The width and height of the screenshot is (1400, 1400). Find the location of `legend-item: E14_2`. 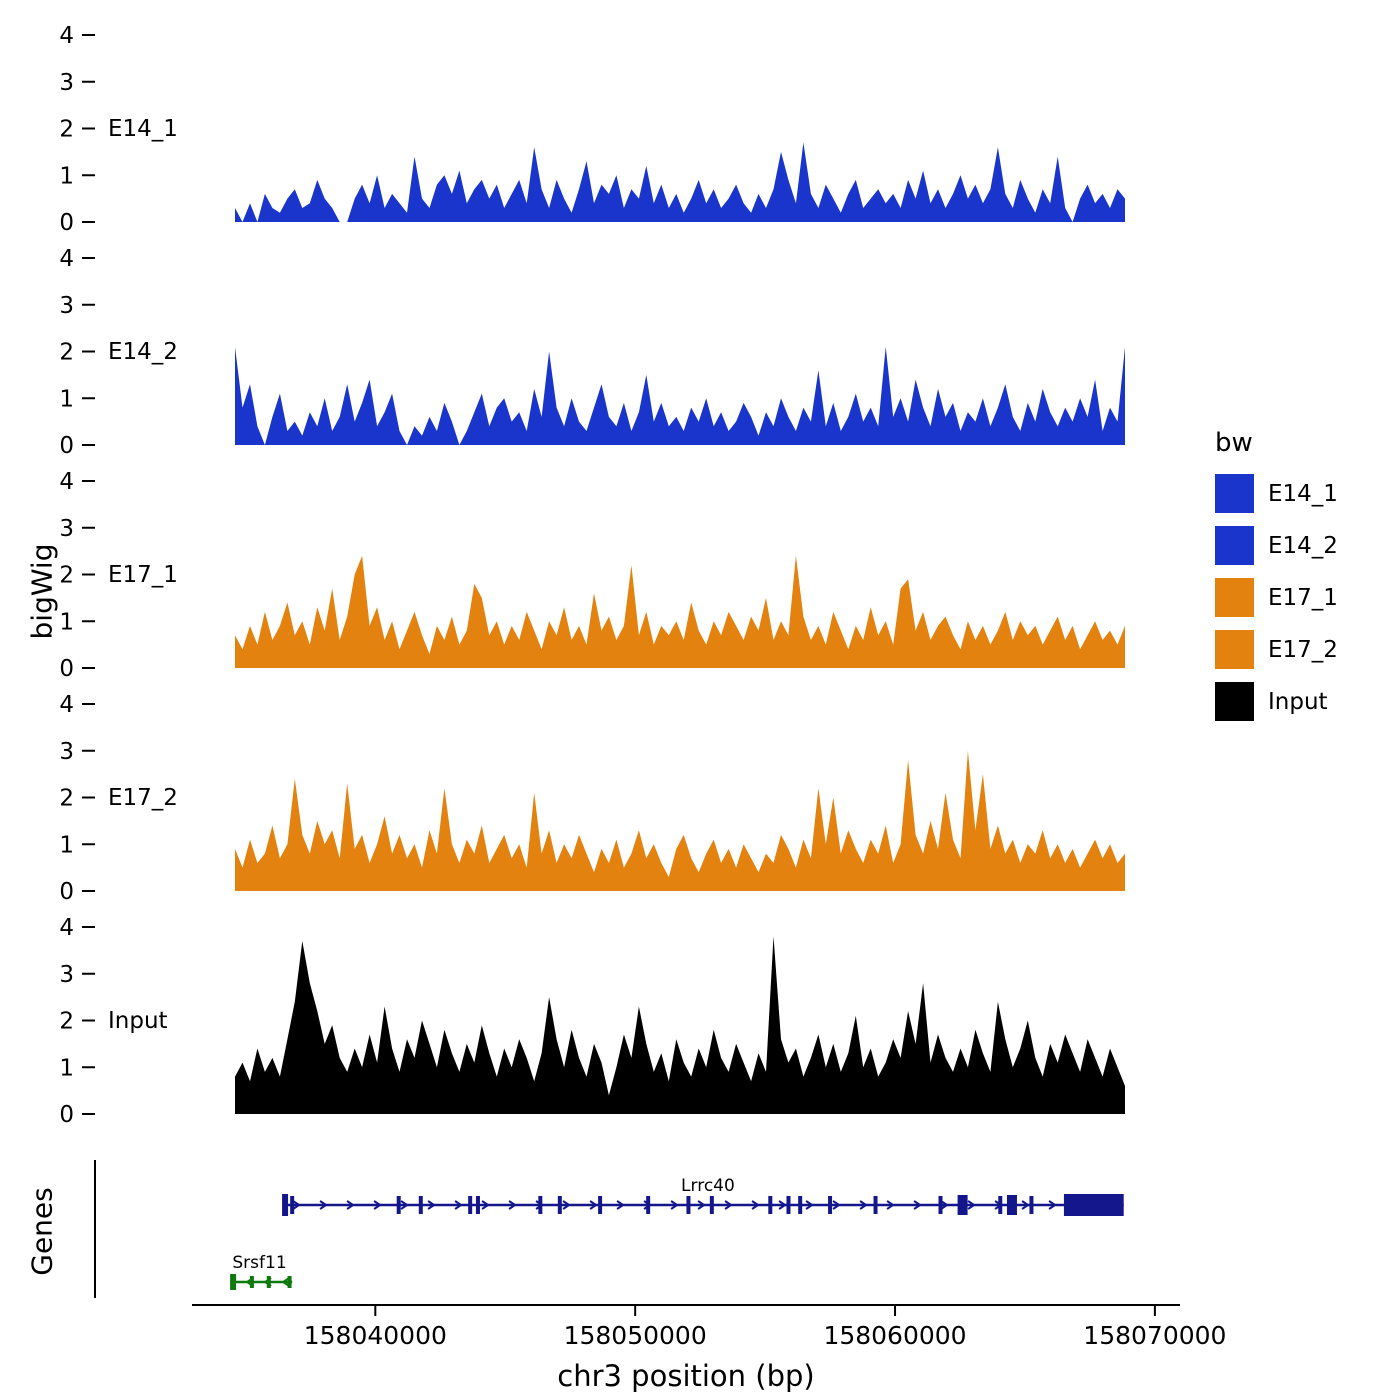

legend-item: E14_2 is located at coordinates (1276, 545).